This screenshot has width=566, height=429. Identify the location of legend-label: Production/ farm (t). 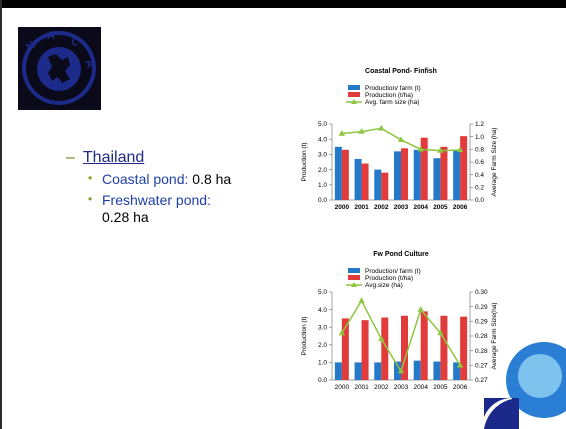
(393, 88).